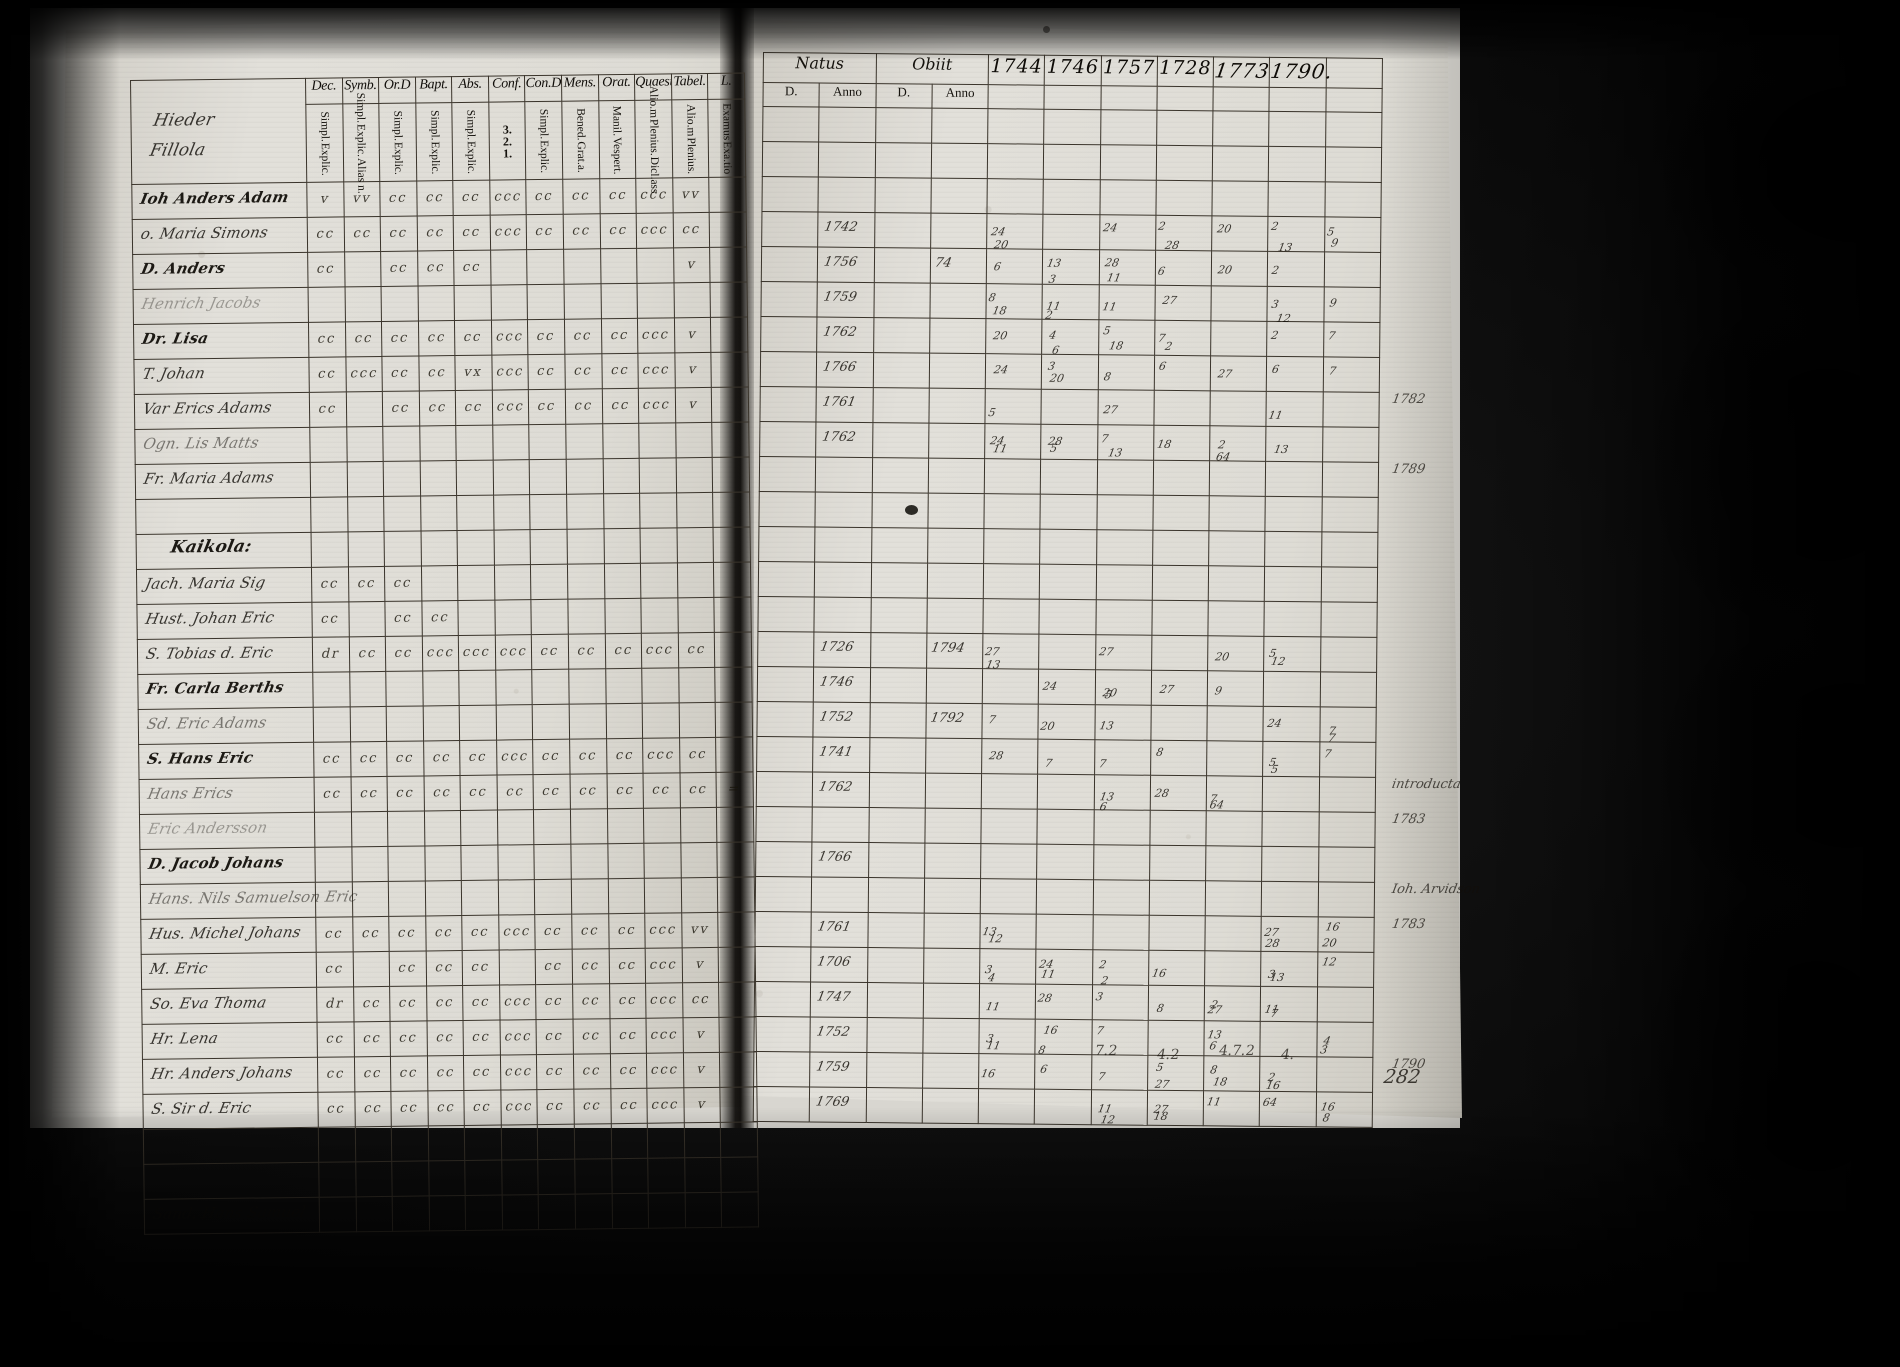 The image size is (1900, 1367). What do you see at coordinates (544, 140) in the screenshot?
I see `subheader-cond: Simpl. Explic.` at bounding box center [544, 140].